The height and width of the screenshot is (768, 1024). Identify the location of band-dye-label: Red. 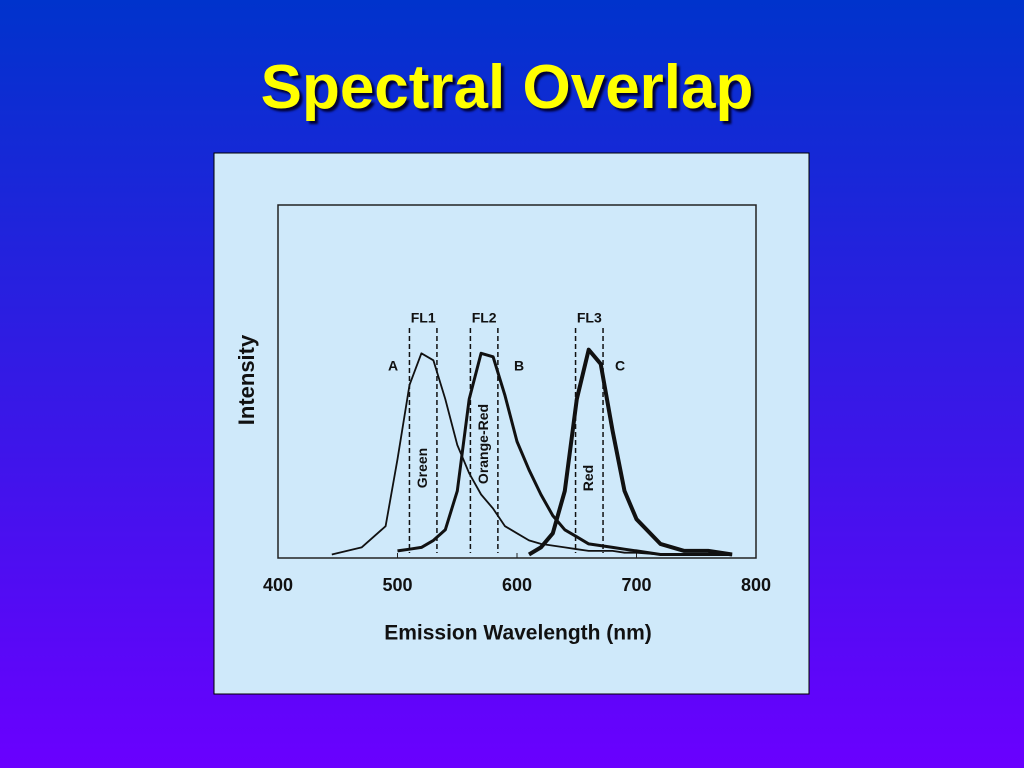
(588, 478).